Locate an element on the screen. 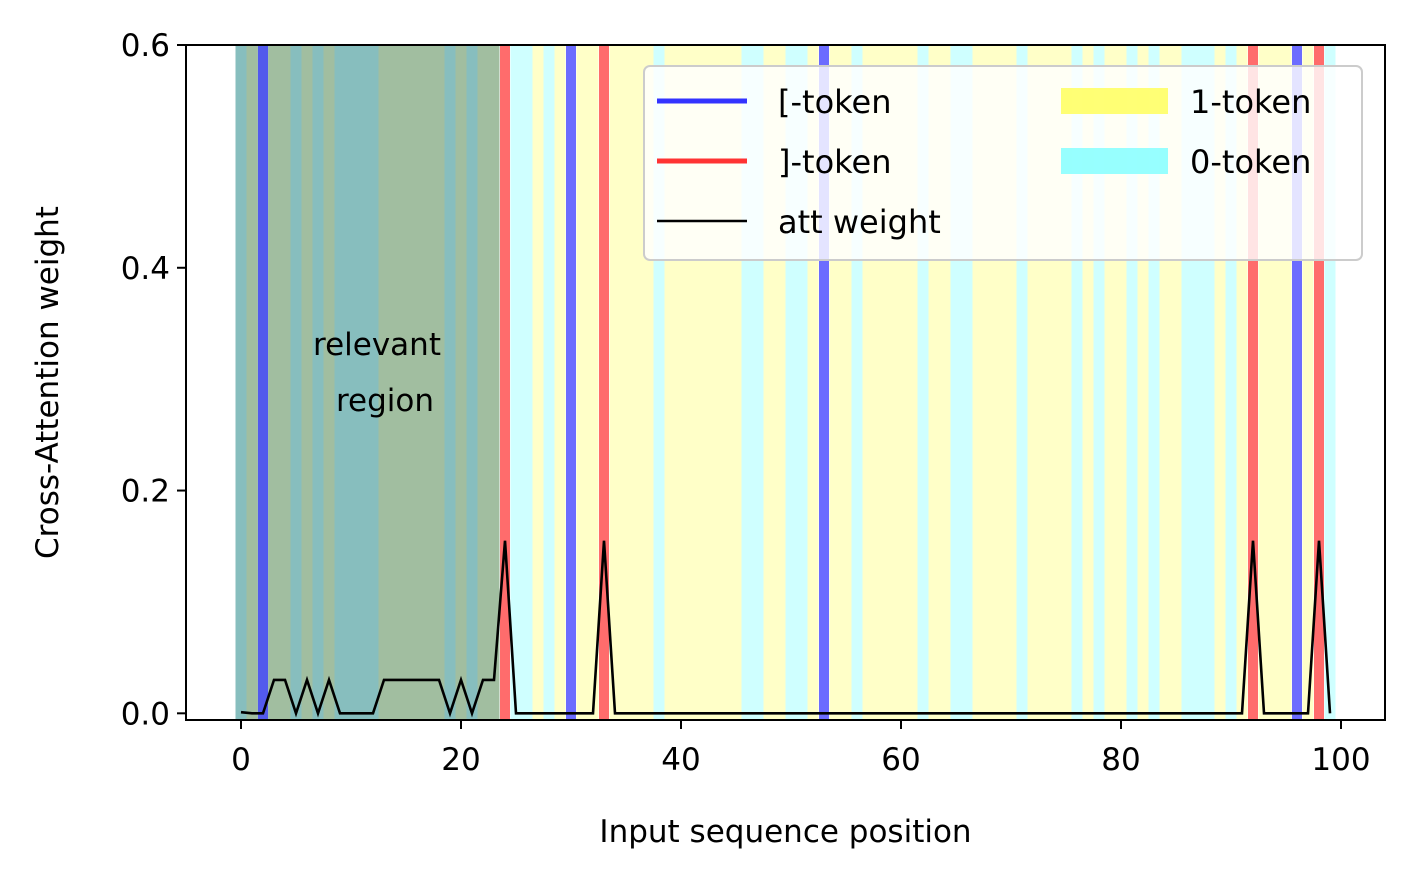 Image resolution: width=1414 pixels, height=881 pixels. x-tick-label: 60 is located at coordinates (900, 760).